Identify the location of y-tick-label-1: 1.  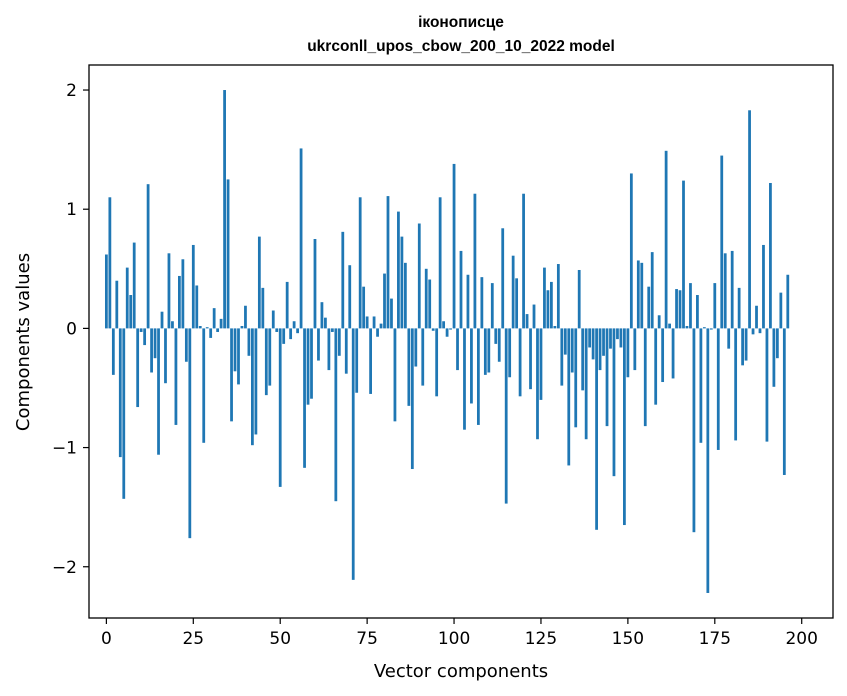
(71, 210).